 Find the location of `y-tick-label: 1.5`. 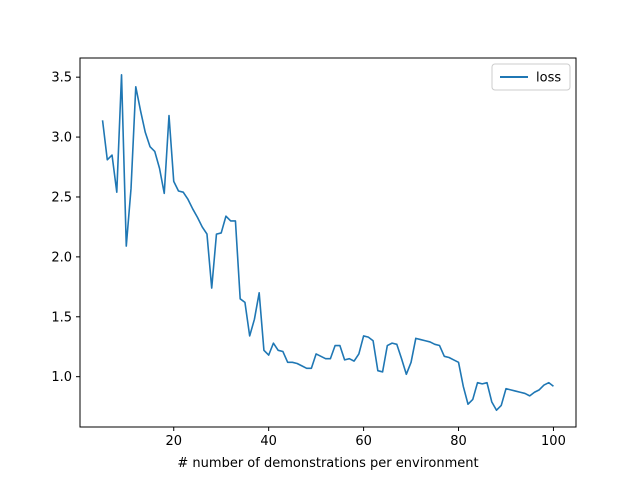

y-tick-label: 1.5 is located at coordinates (61, 317).